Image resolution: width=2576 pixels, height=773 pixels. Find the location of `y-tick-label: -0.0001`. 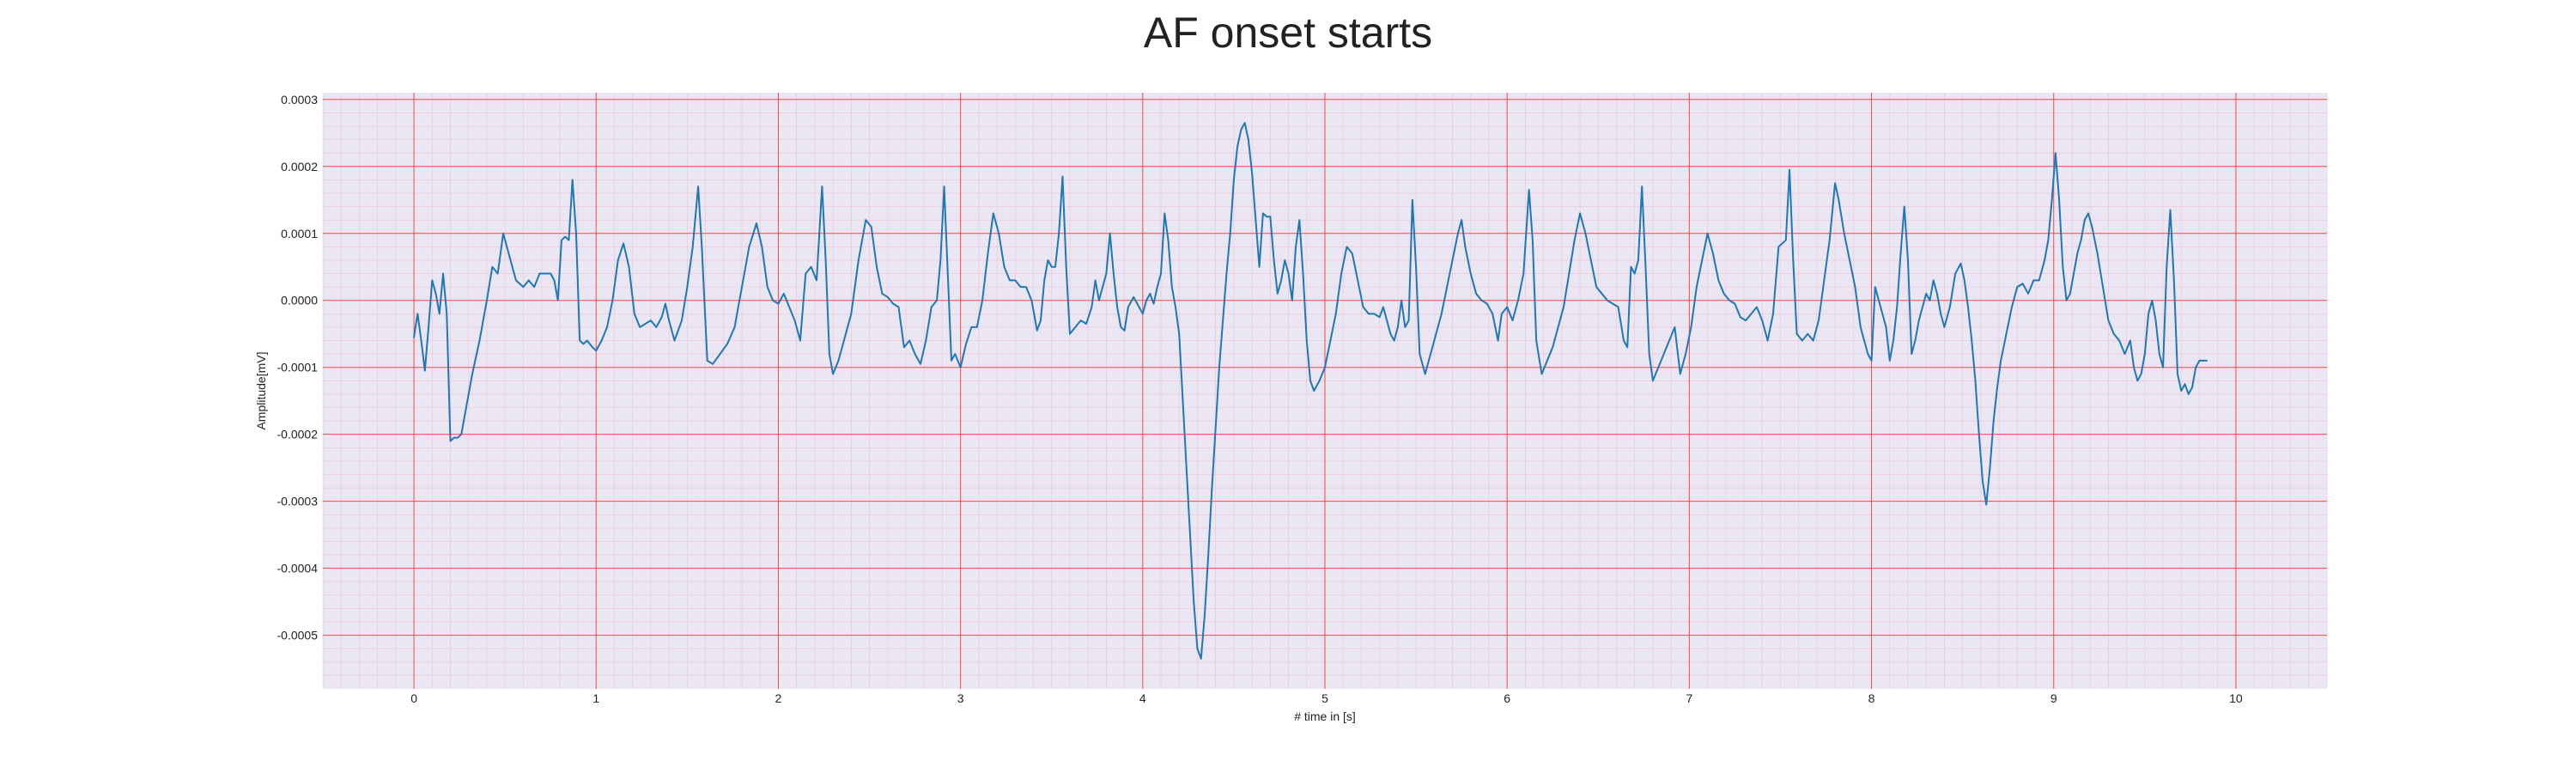

y-tick-label: -0.0001 is located at coordinates (298, 367).